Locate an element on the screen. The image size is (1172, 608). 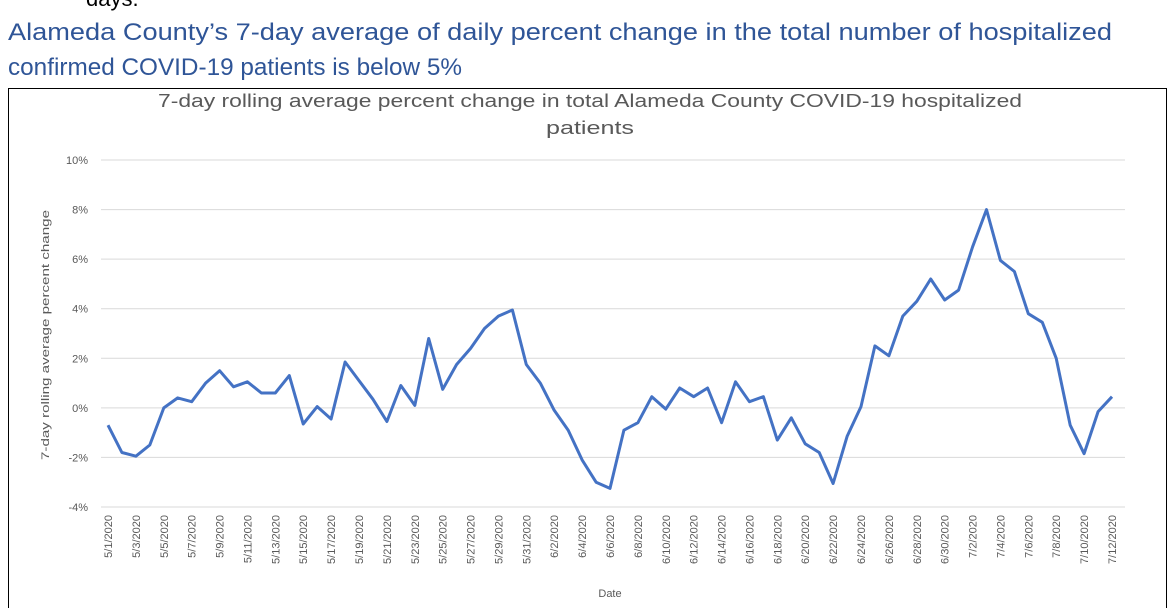
x-tick-label: 6/14/2020 is located at coordinates (723, 539).